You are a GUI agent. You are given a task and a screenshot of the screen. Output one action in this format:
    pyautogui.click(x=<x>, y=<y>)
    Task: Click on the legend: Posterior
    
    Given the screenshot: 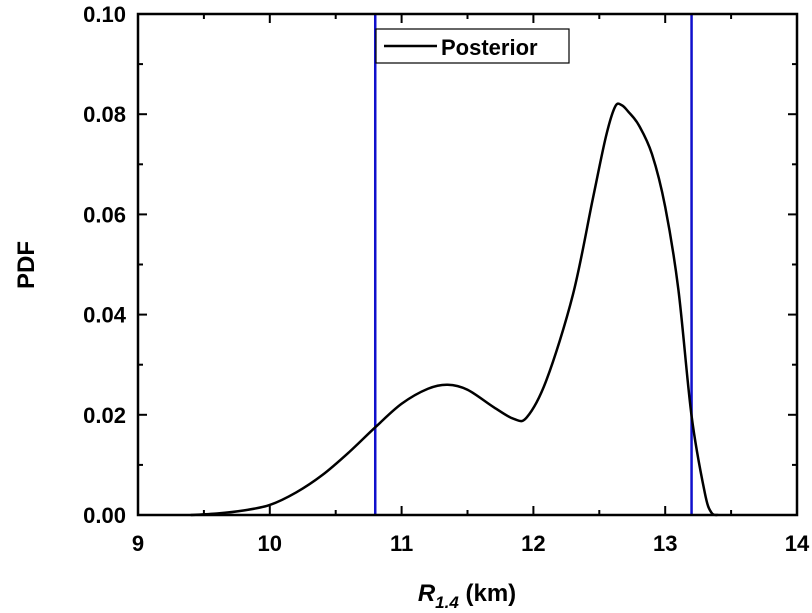 What is the action you would take?
    pyautogui.click(x=472, y=46)
    